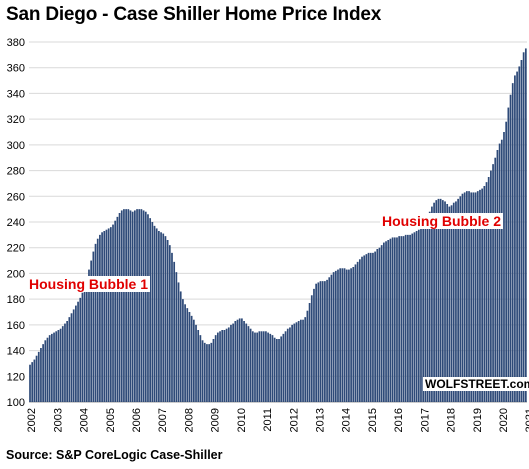  What do you see at coordinates (85, 420) in the screenshot?
I see `x-tick-label: 2004` at bounding box center [85, 420].